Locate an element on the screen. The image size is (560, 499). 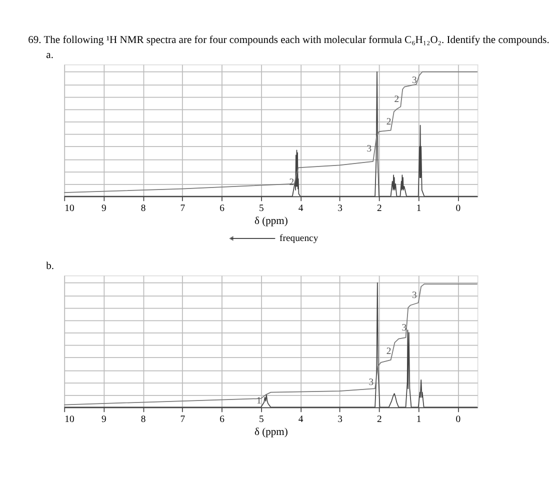
annotation: 1 is located at coordinates (259, 401).